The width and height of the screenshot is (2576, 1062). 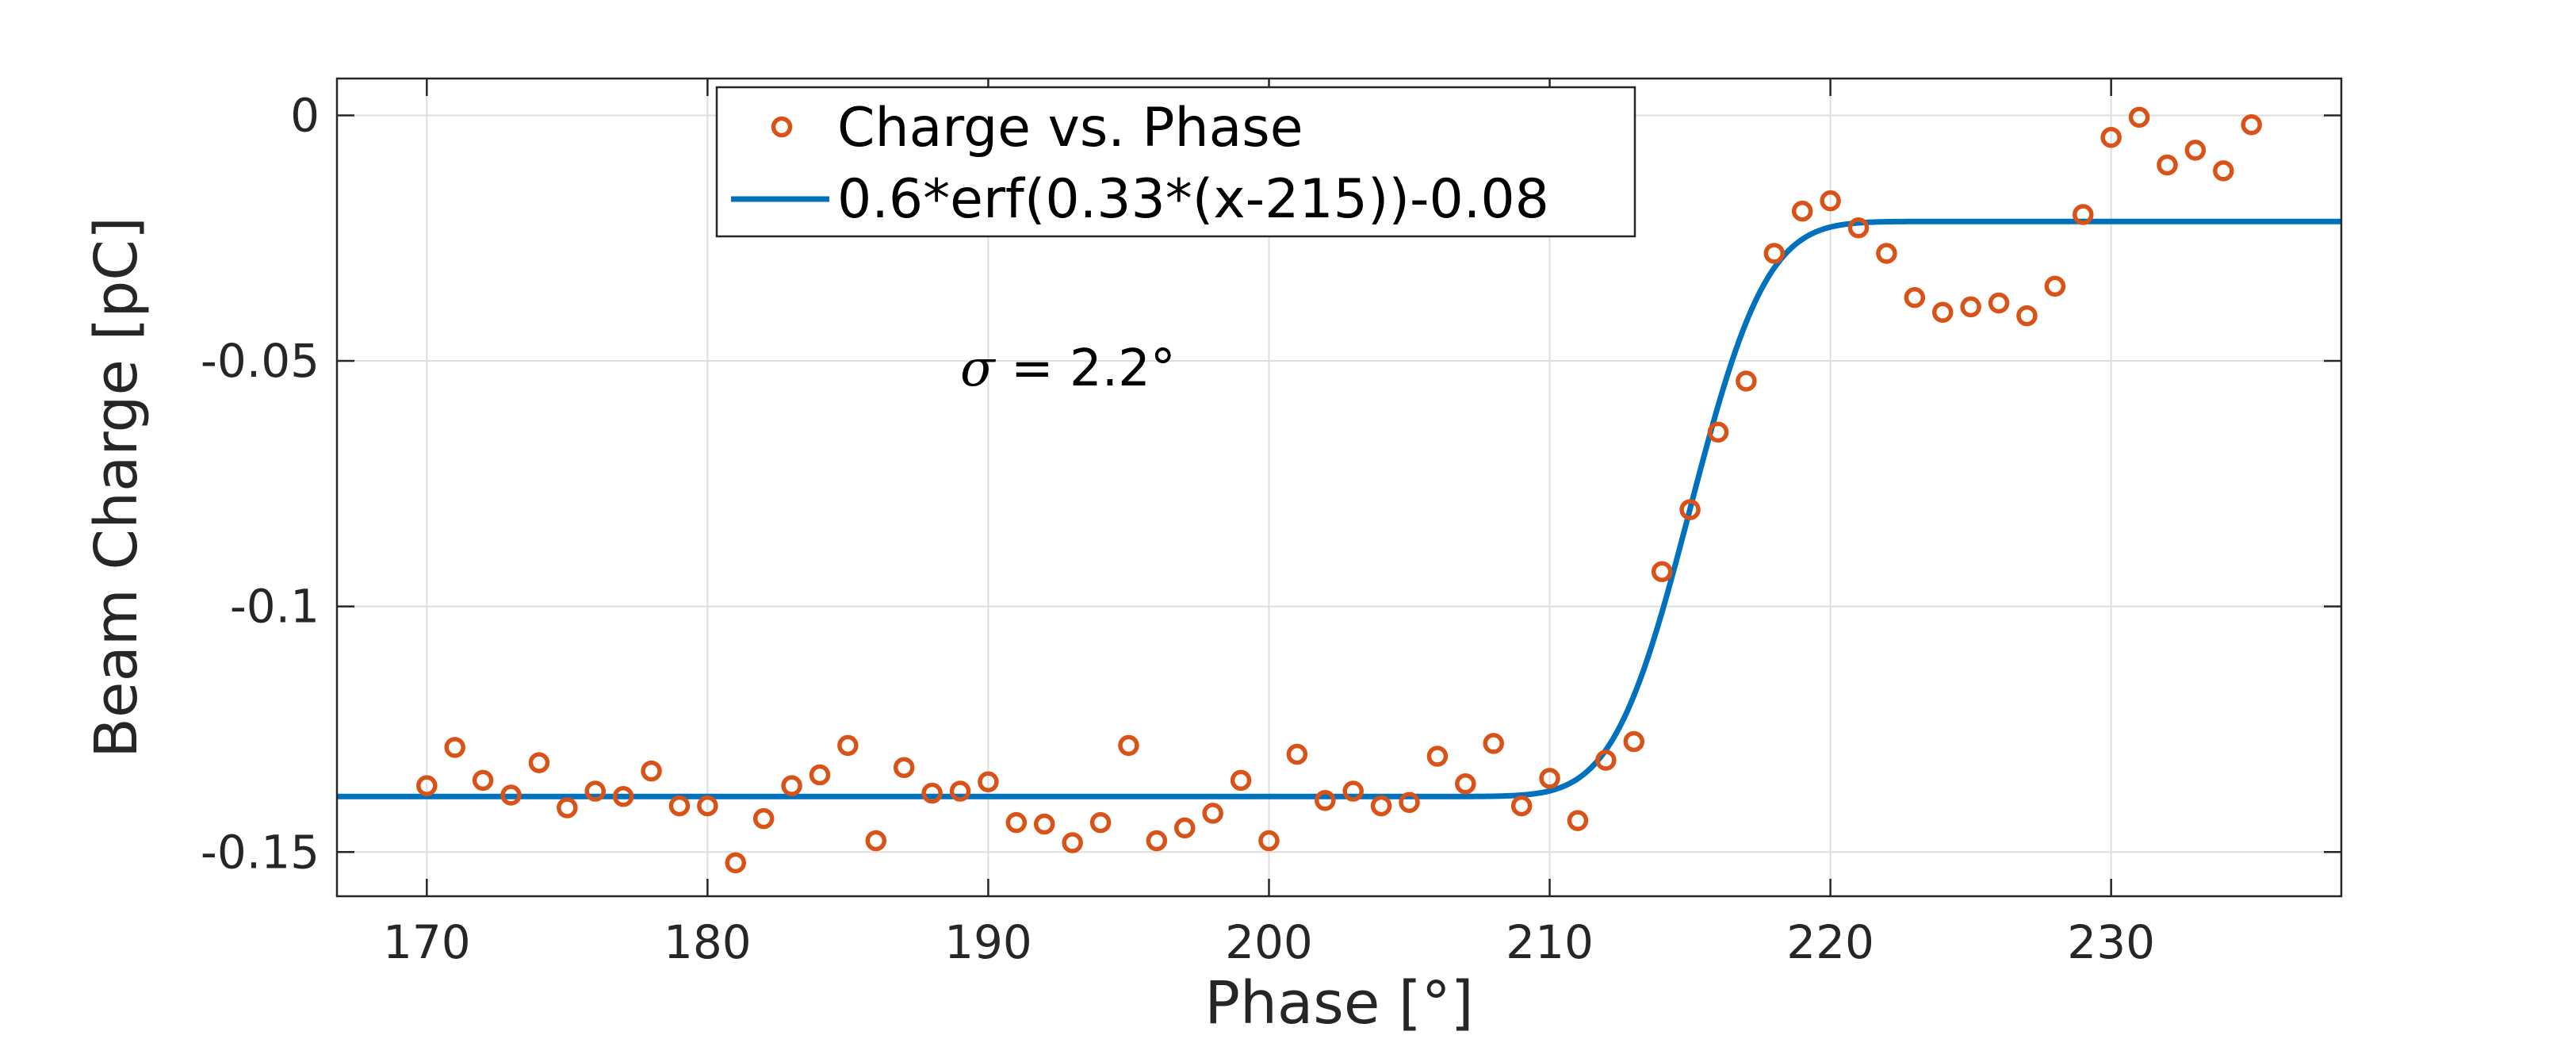 I want to click on x-tick-label: 180, so click(x=708, y=942).